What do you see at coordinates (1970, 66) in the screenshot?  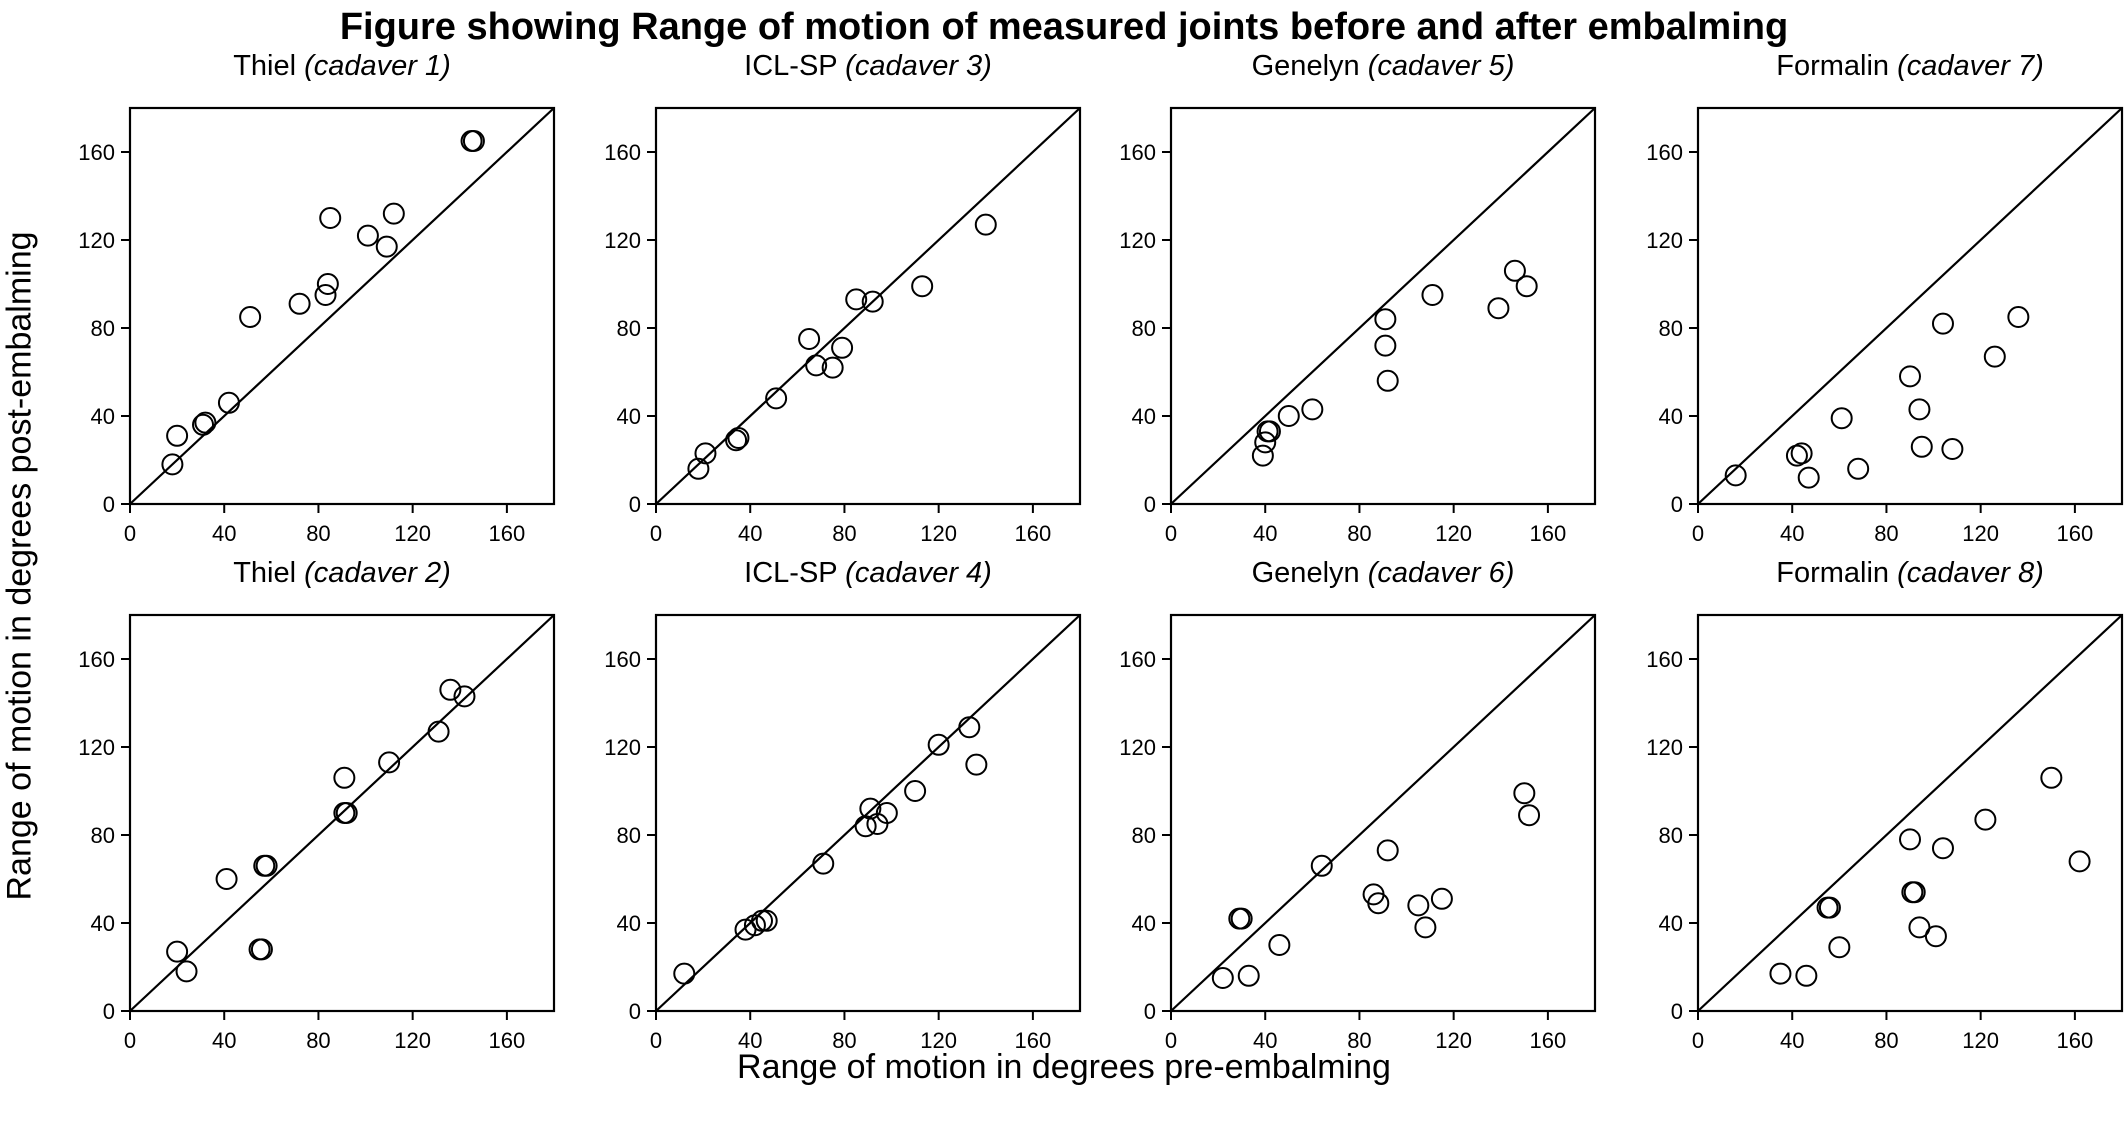 I see `panel-title-subtitle: (cadaver 7)` at bounding box center [1970, 66].